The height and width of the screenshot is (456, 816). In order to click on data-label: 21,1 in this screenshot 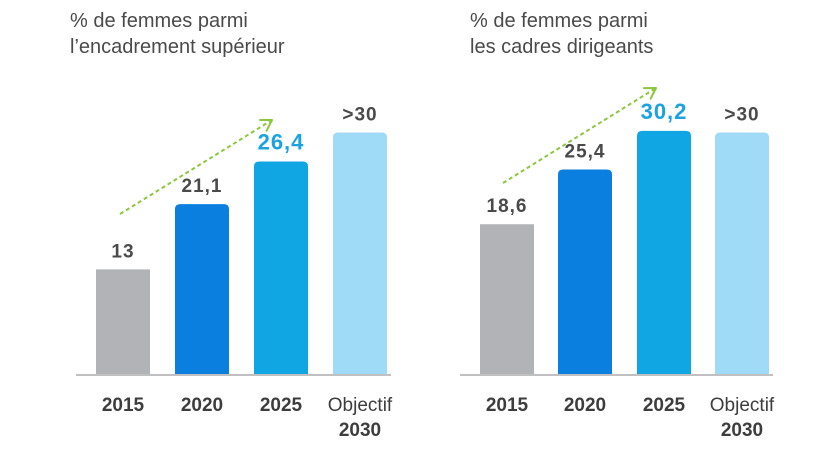, I will do `click(202, 186)`.